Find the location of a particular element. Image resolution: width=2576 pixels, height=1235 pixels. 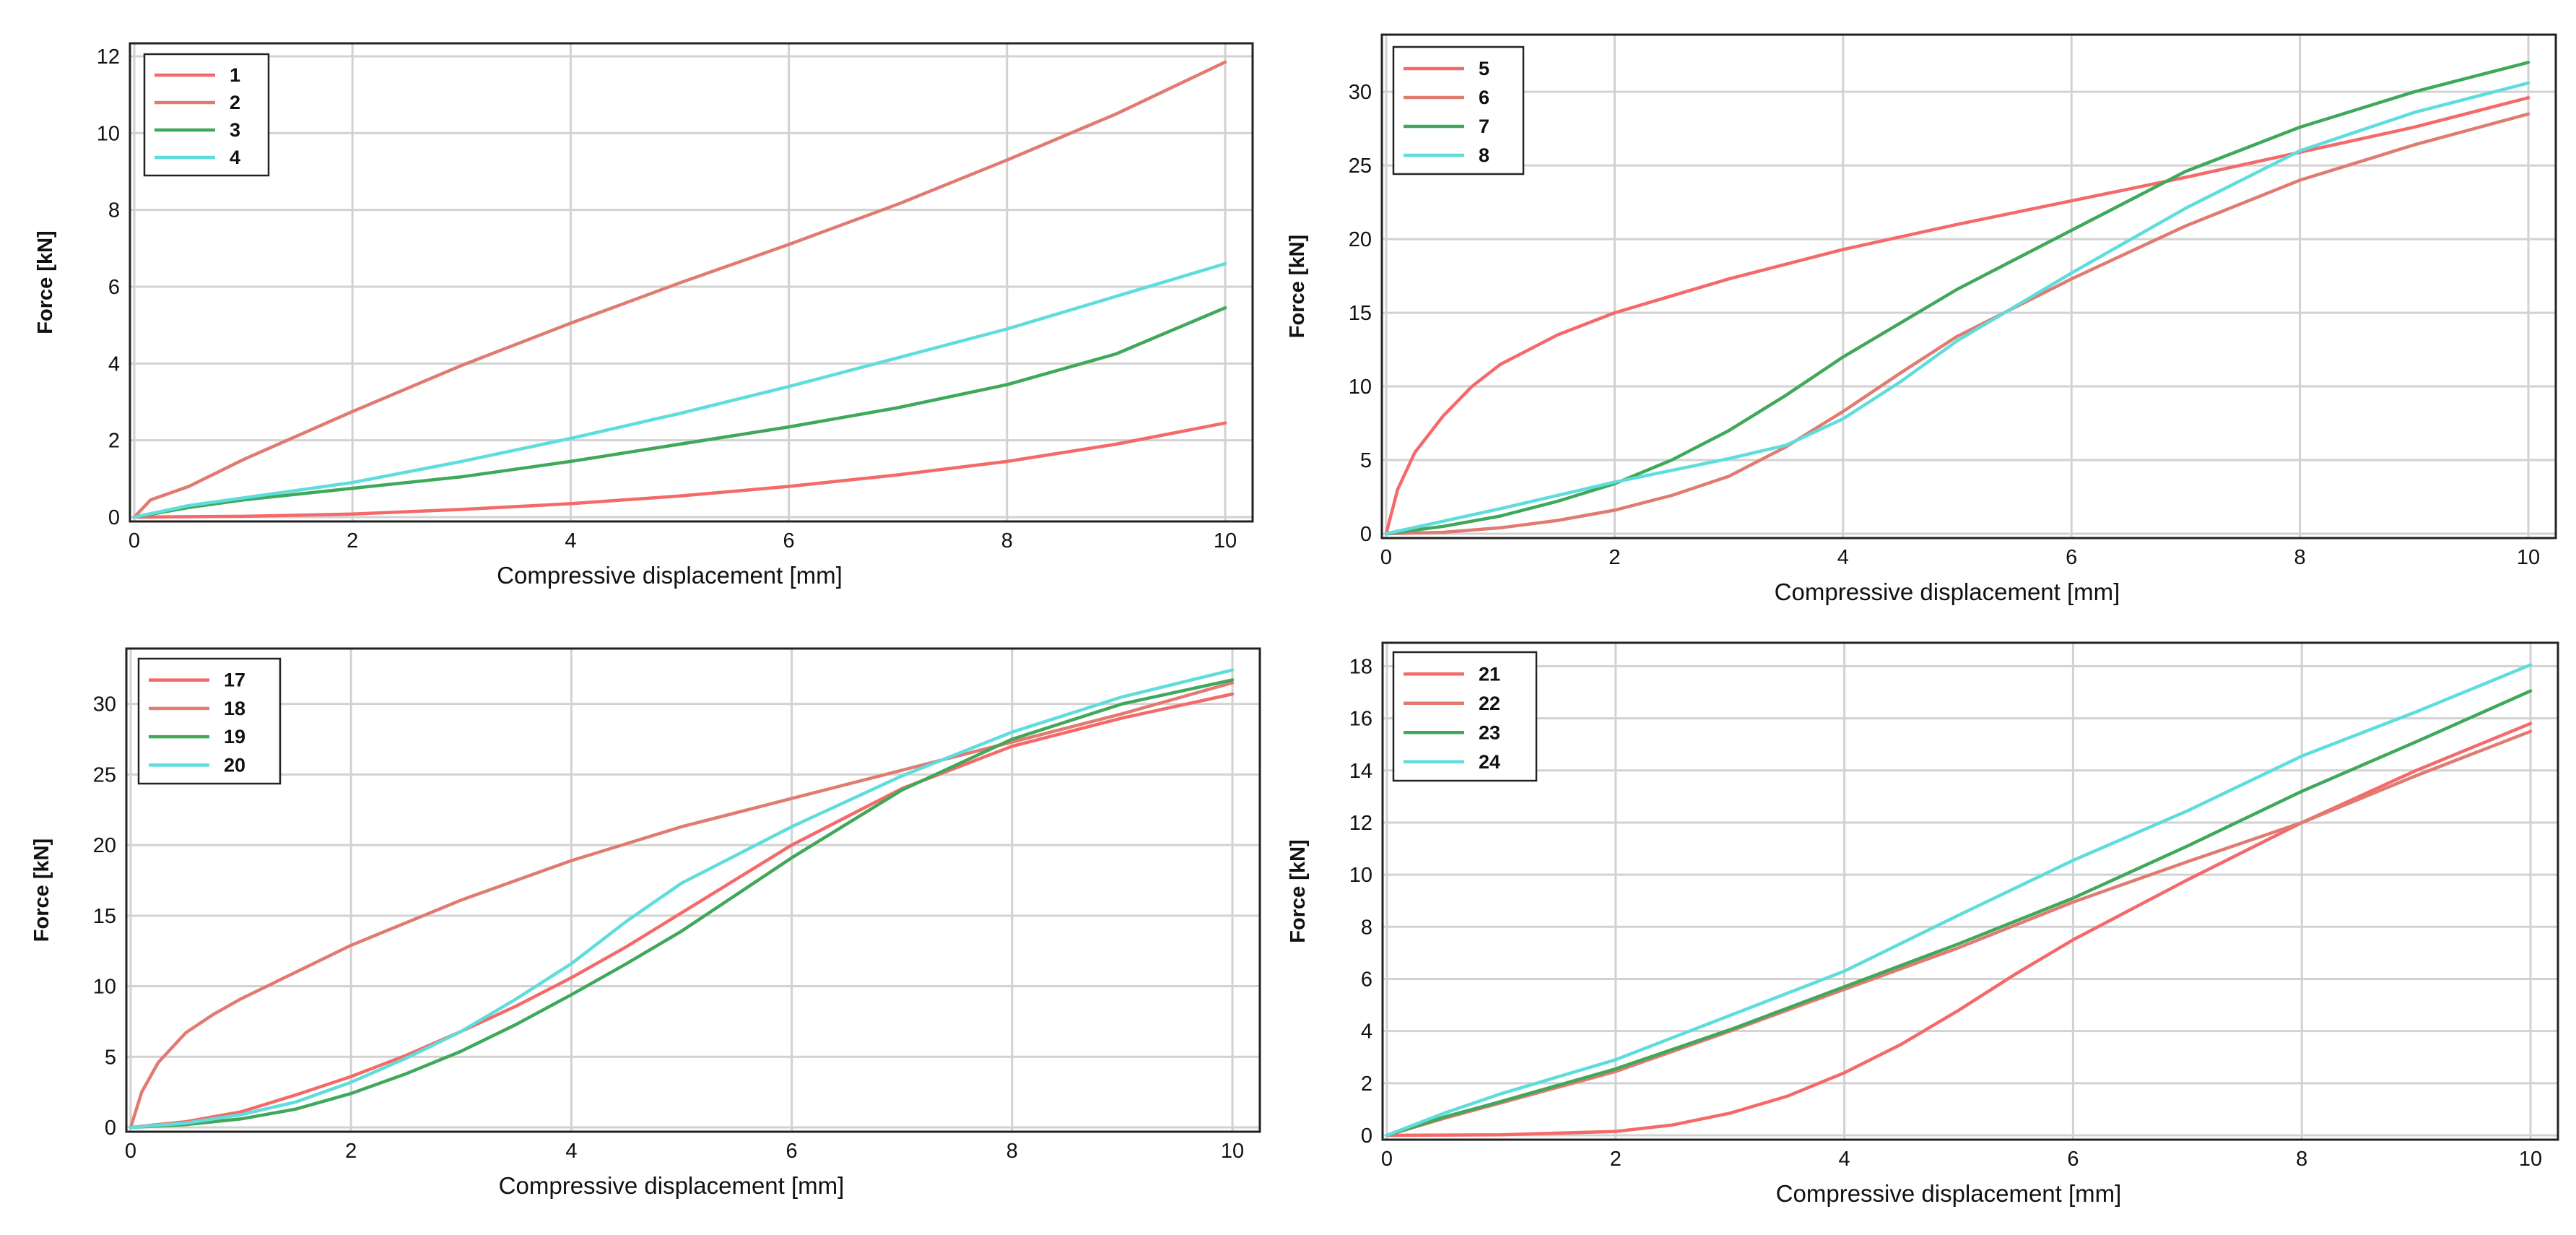

legend-label-17: 17 is located at coordinates (235, 680).